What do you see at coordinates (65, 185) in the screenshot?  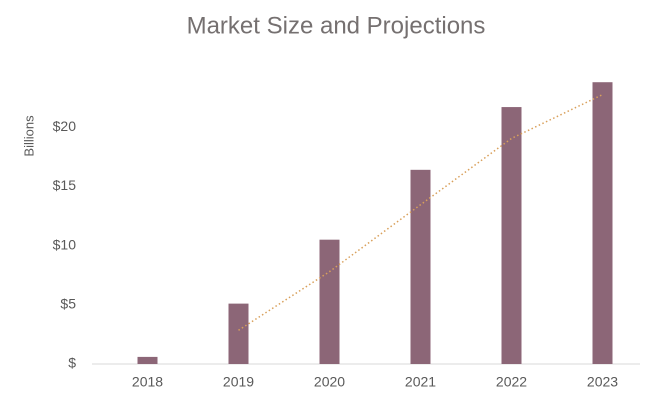 I see `y-tick-label: $15` at bounding box center [65, 185].